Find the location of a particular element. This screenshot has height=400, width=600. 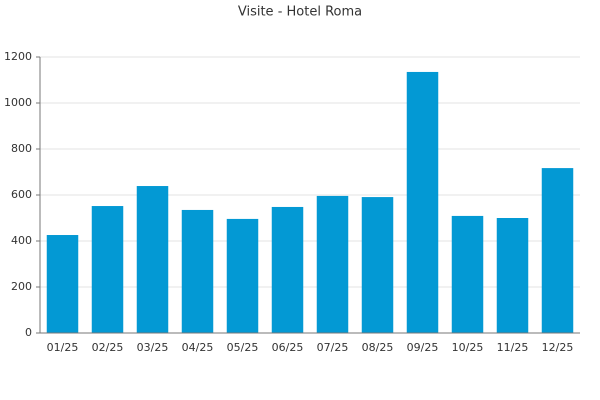

y-tick-label: 1200 is located at coordinates (18, 56).